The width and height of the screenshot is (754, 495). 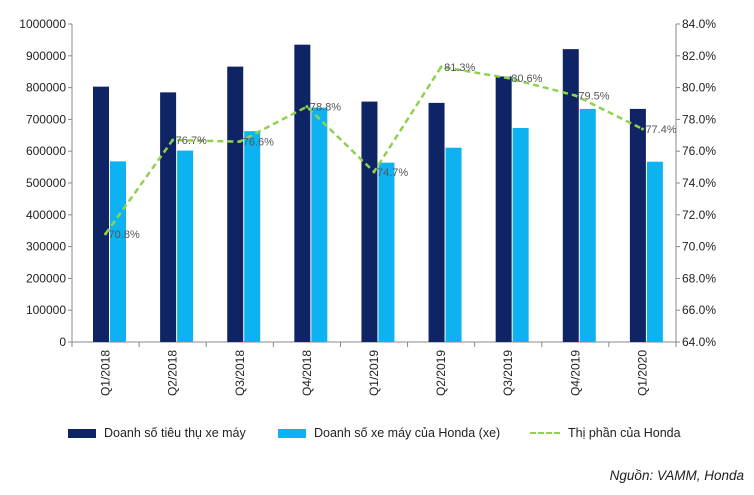 I want to click on left-tick-label: 100000, so click(x=46, y=310).